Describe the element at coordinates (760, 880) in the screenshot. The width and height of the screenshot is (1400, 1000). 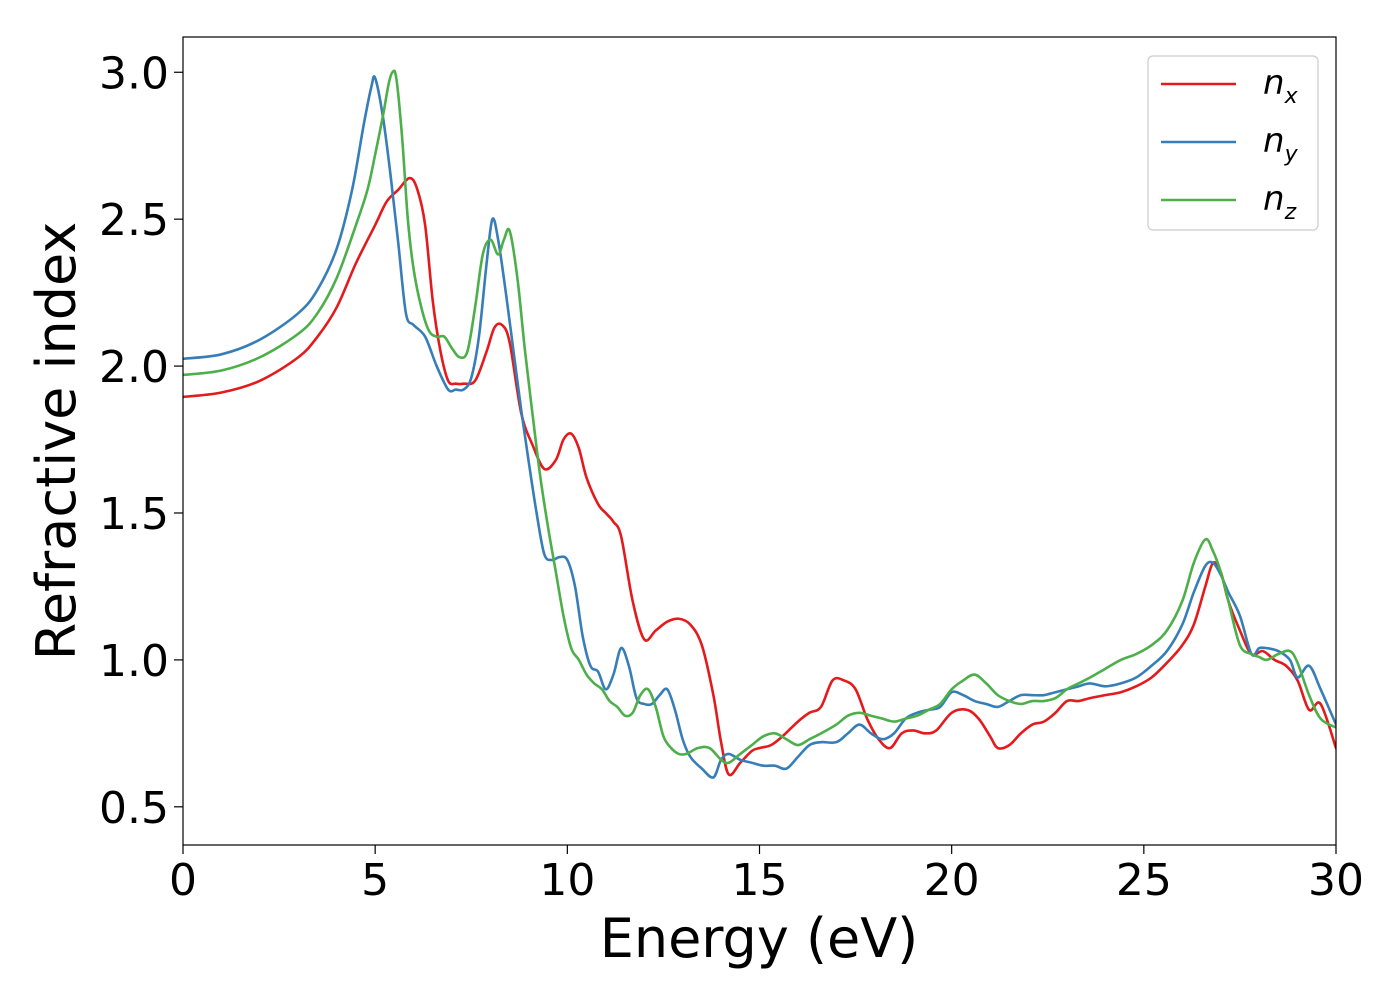
I see `x-tick-label: 15` at that location.